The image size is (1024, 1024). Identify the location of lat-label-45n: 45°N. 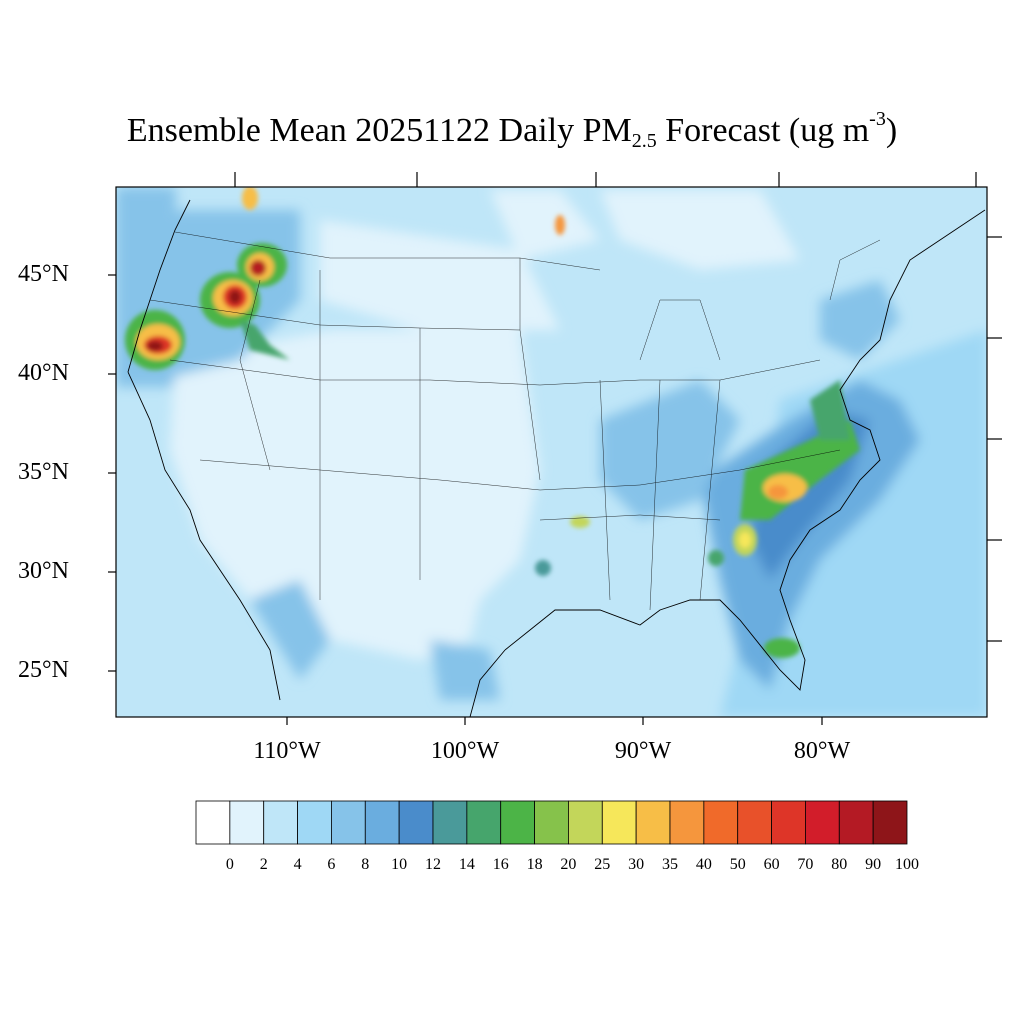
(43, 274).